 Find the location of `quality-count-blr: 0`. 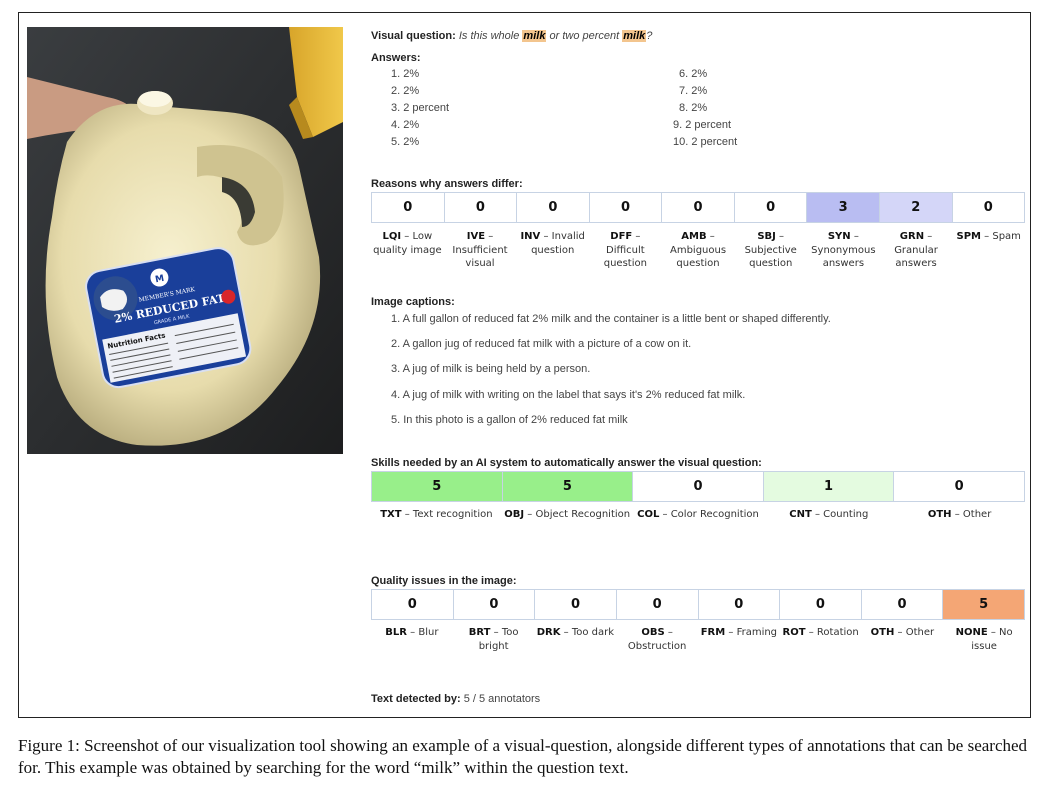

quality-count-blr: 0 is located at coordinates (413, 604).